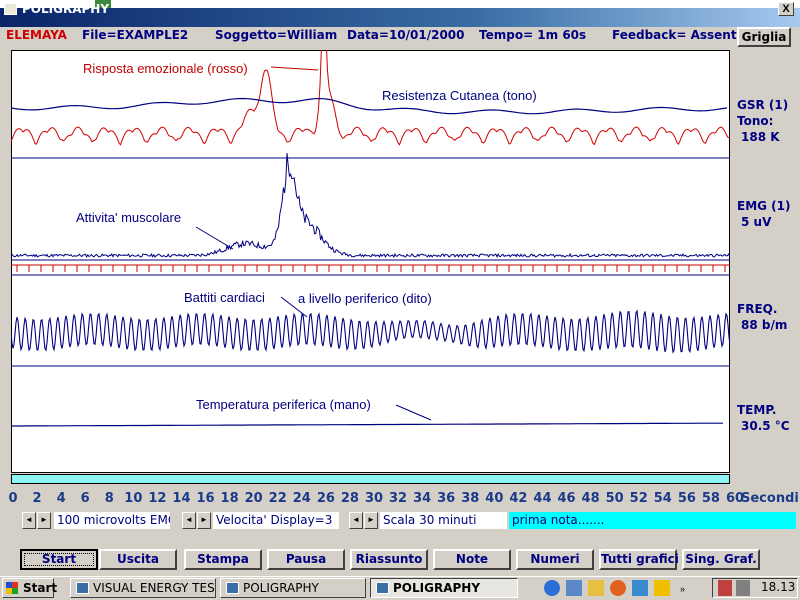  I want to click on emg-scale-field: 100 microvolts EMG, so click(112, 520).